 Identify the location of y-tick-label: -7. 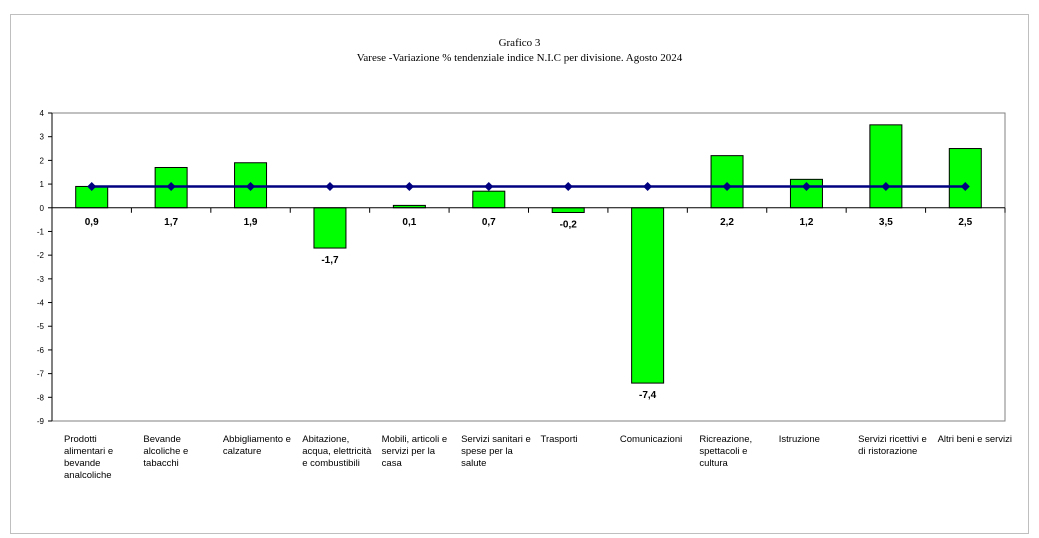
(41, 374).